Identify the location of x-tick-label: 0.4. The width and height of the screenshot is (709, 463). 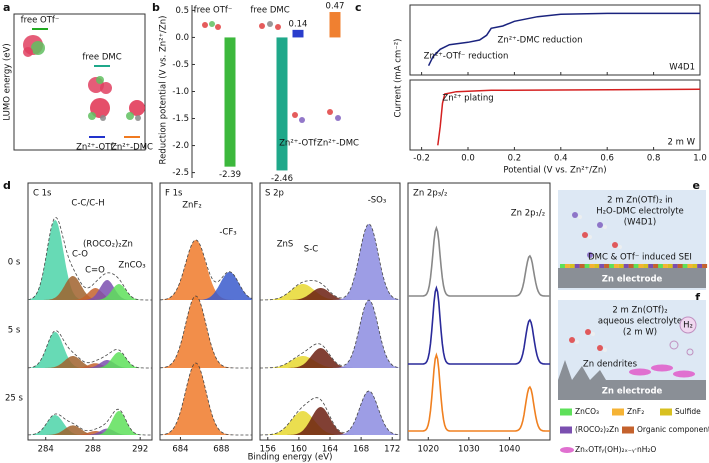
(561, 159).